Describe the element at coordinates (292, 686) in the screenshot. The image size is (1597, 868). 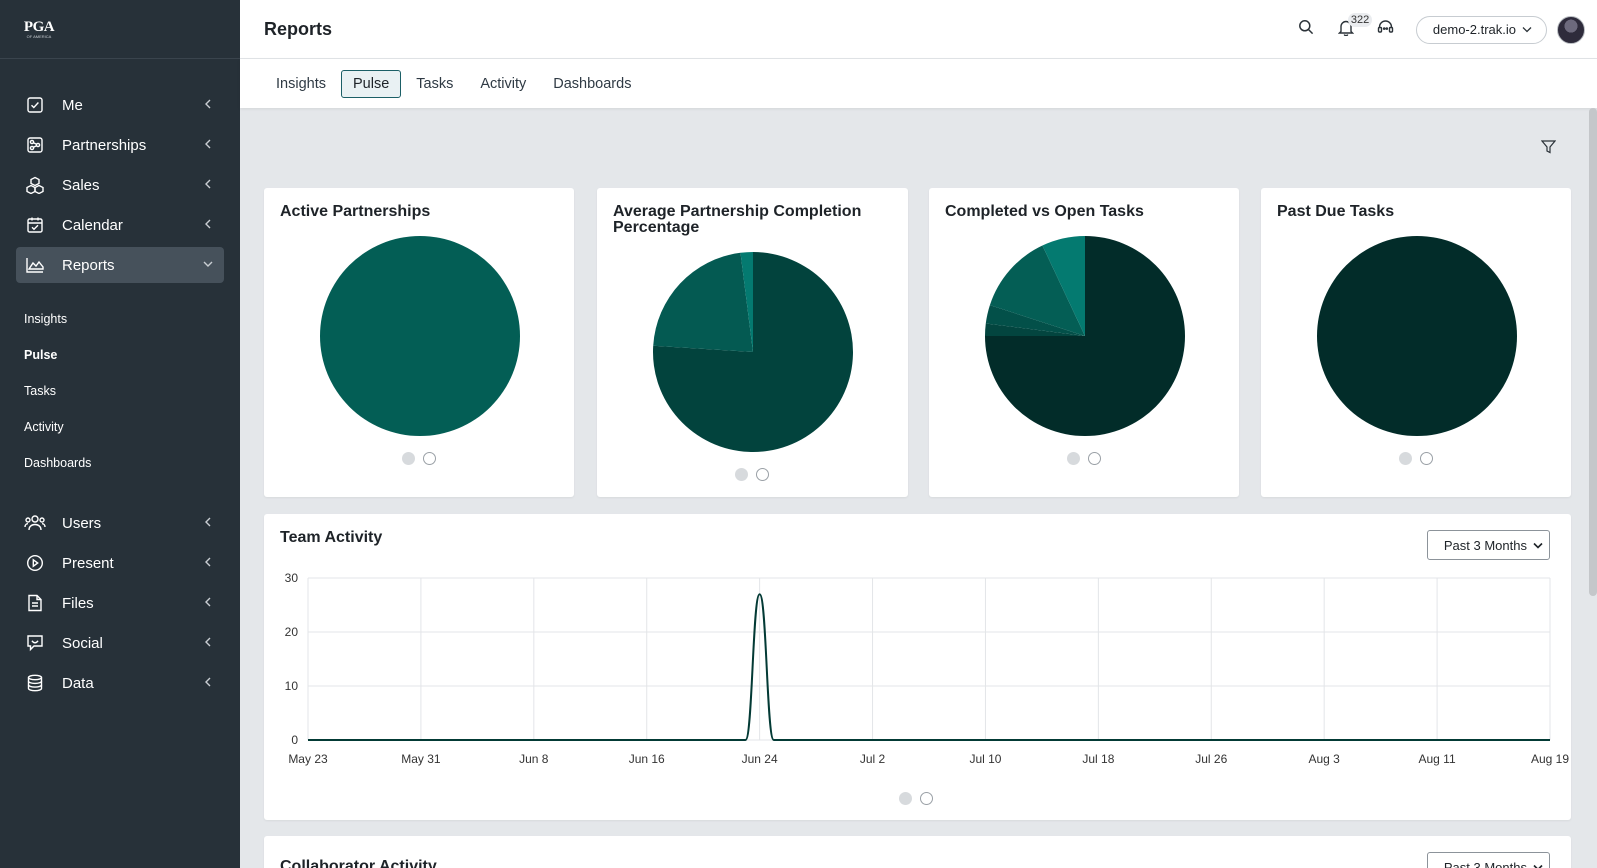
I see `y-tick-label: 10` at that location.